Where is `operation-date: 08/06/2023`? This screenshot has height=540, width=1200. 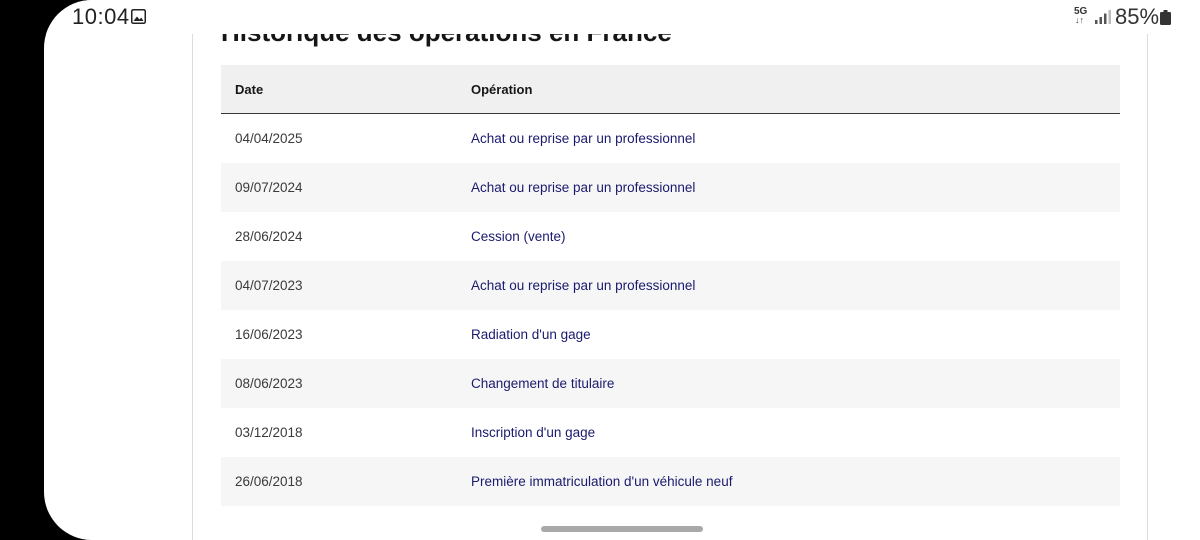 operation-date: 08/06/2023 is located at coordinates (339, 383).